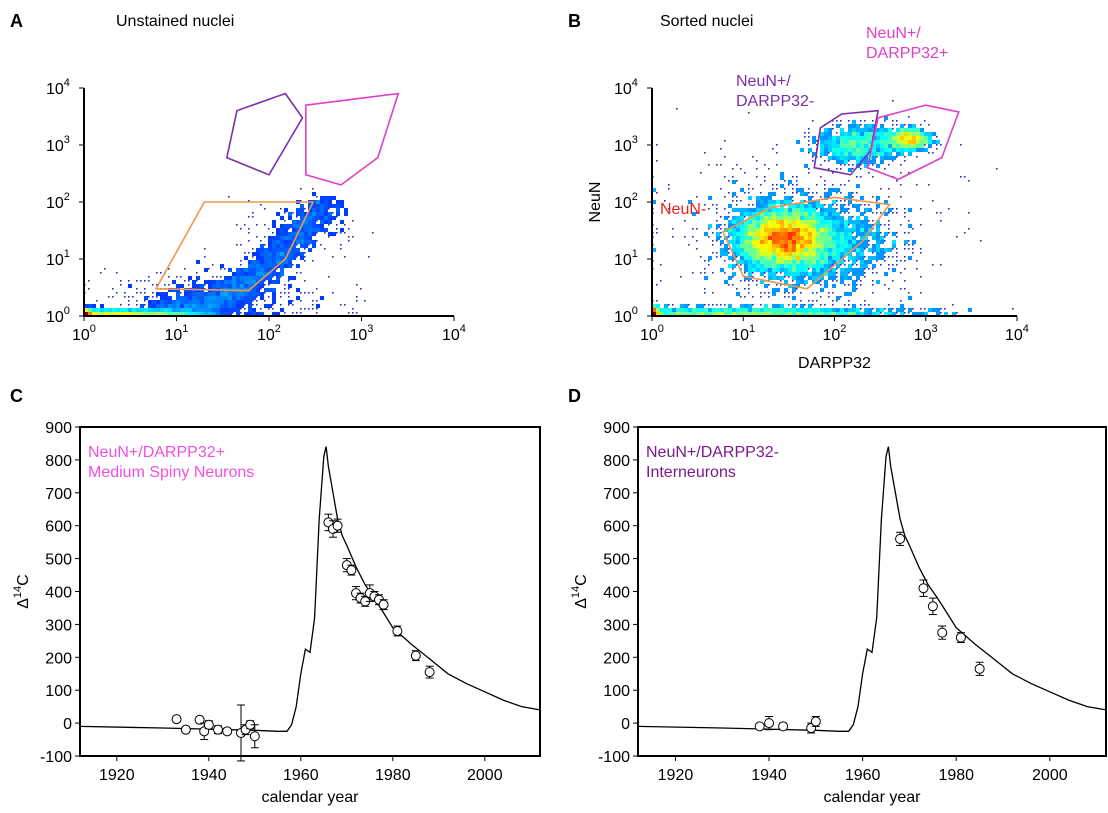 The height and width of the screenshot is (813, 1108). Describe the element at coordinates (815, 721) in the screenshot. I see `data-point` at that location.